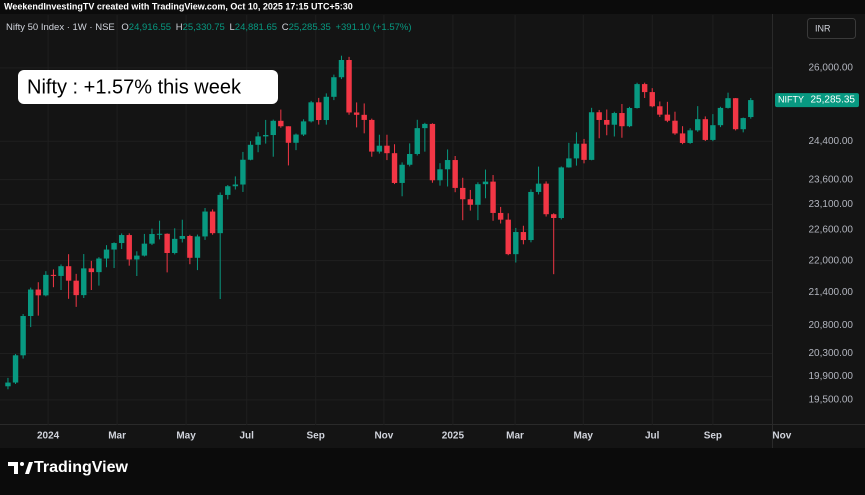 The width and height of the screenshot is (865, 495). I want to click on y-tick-label: 22,000.00, so click(831, 260).